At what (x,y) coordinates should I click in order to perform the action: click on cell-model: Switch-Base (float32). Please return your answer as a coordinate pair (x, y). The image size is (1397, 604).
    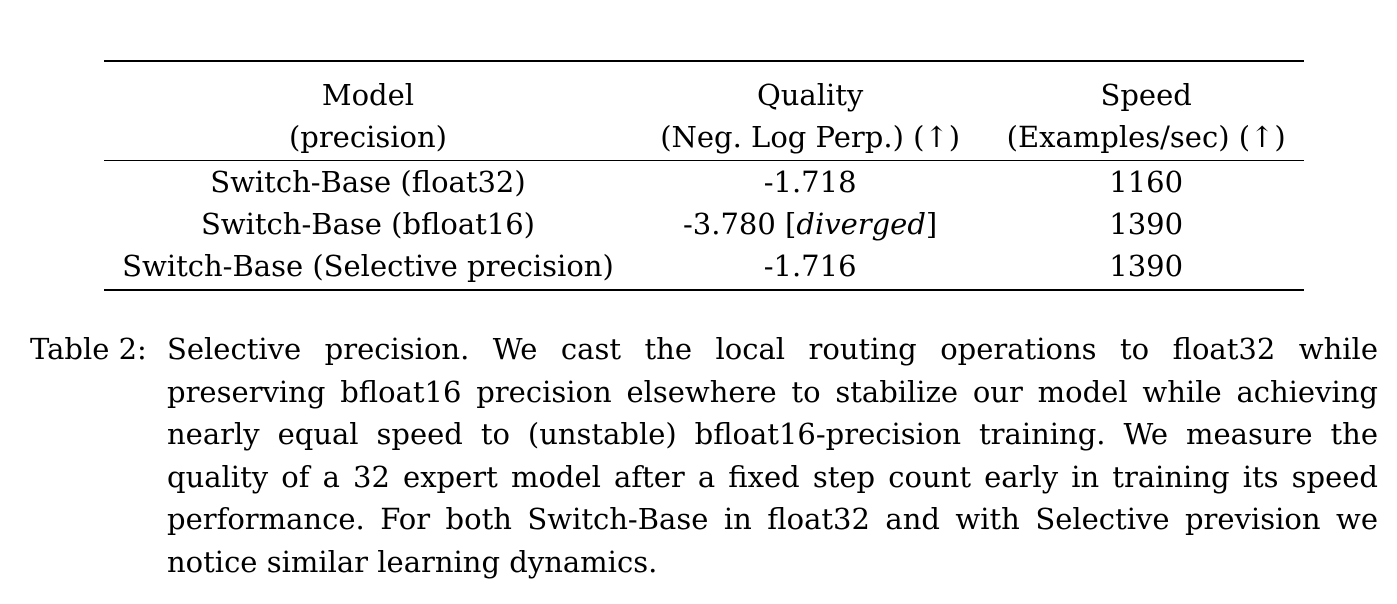
    Looking at the image, I should click on (368, 182).